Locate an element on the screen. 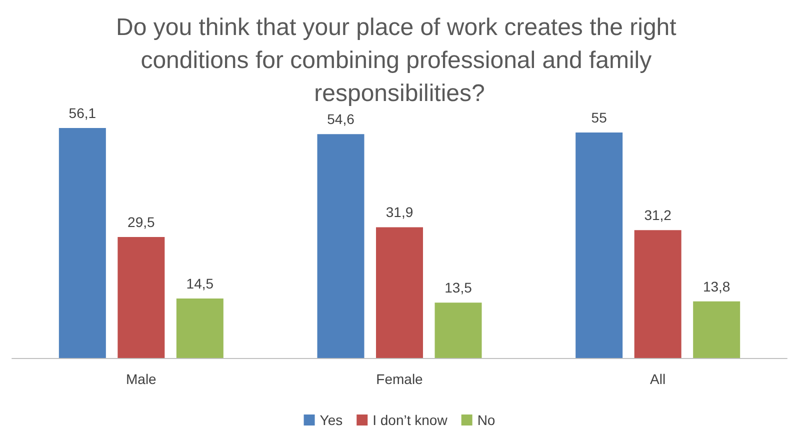  data-label: 13,5 is located at coordinates (458, 288).